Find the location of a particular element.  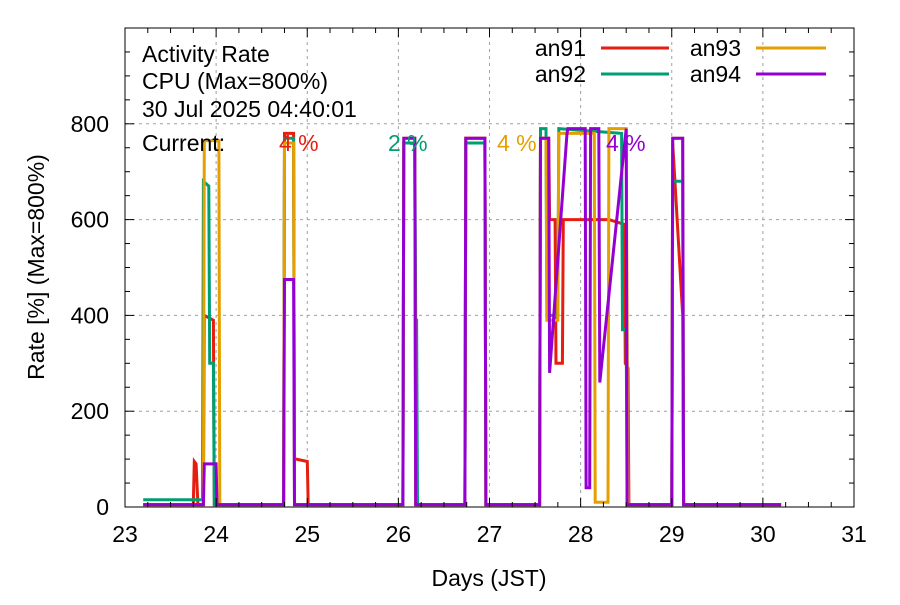

current-value-an91: 4 % is located at coordinates (299, 143).